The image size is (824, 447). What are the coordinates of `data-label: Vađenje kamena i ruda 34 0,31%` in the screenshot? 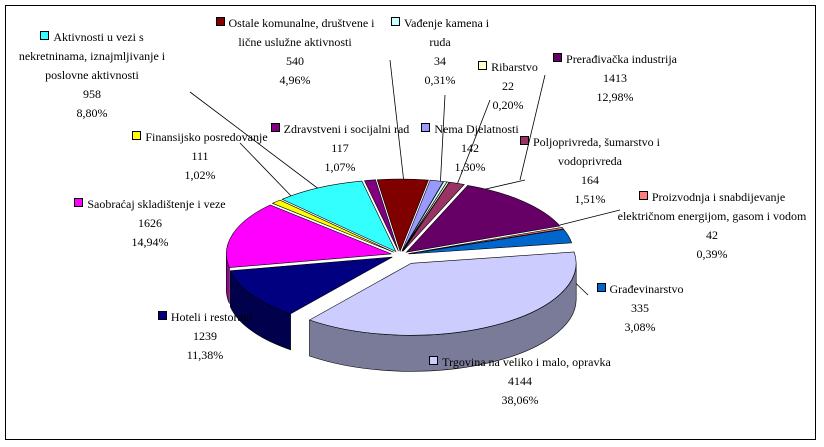 It's located at (440, 52).